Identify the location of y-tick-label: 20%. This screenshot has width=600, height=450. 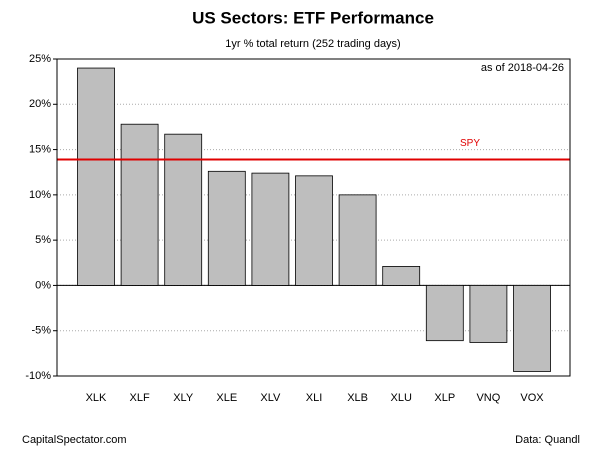
(40, 104).